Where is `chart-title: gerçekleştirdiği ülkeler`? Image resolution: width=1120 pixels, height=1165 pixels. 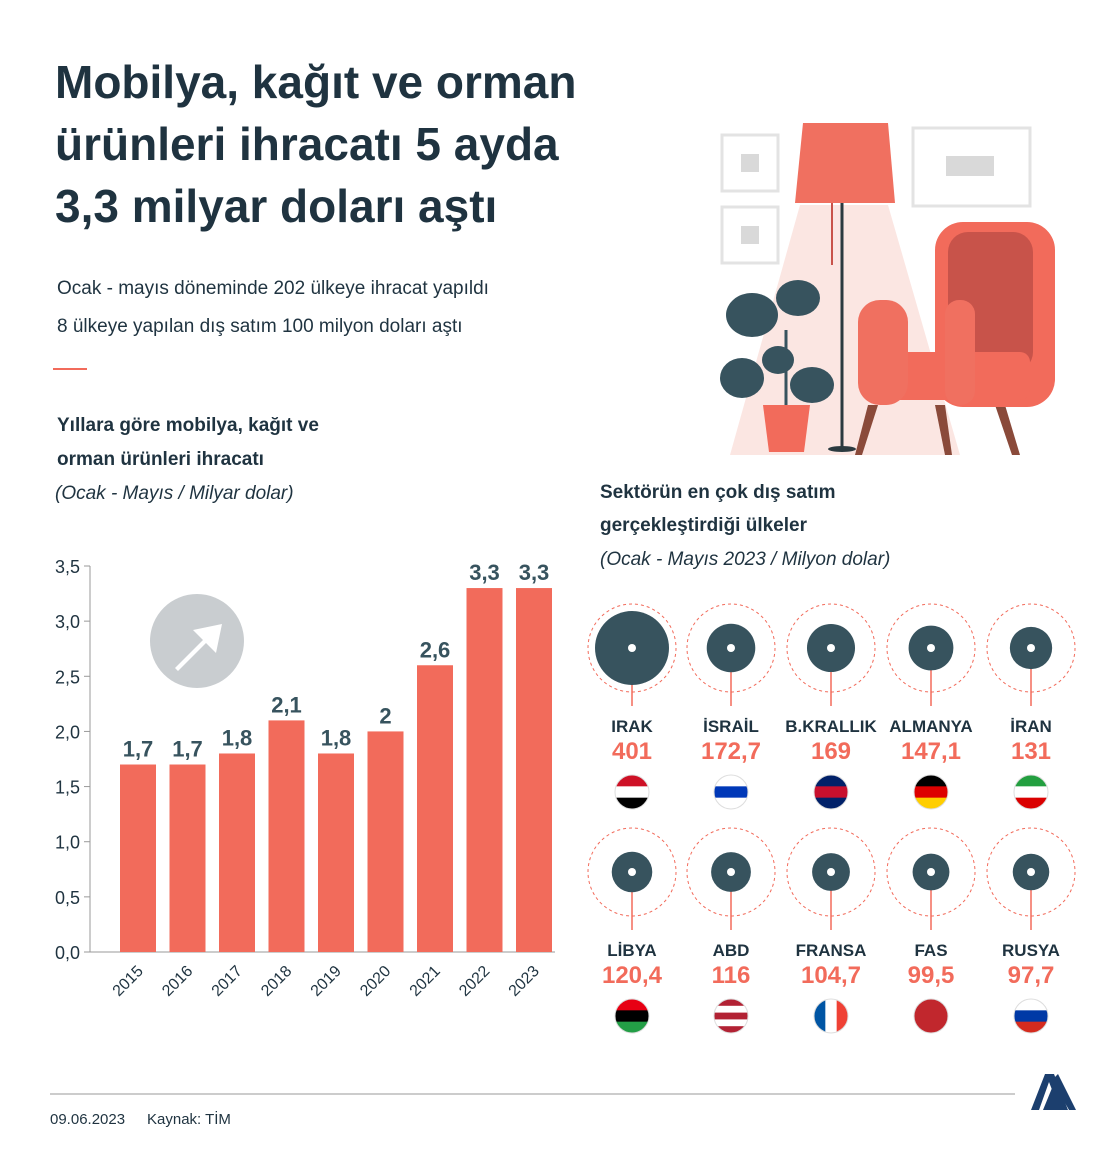
chart-title: gerçekleştirdiği ülkeler is located at coordinates (704, 525).